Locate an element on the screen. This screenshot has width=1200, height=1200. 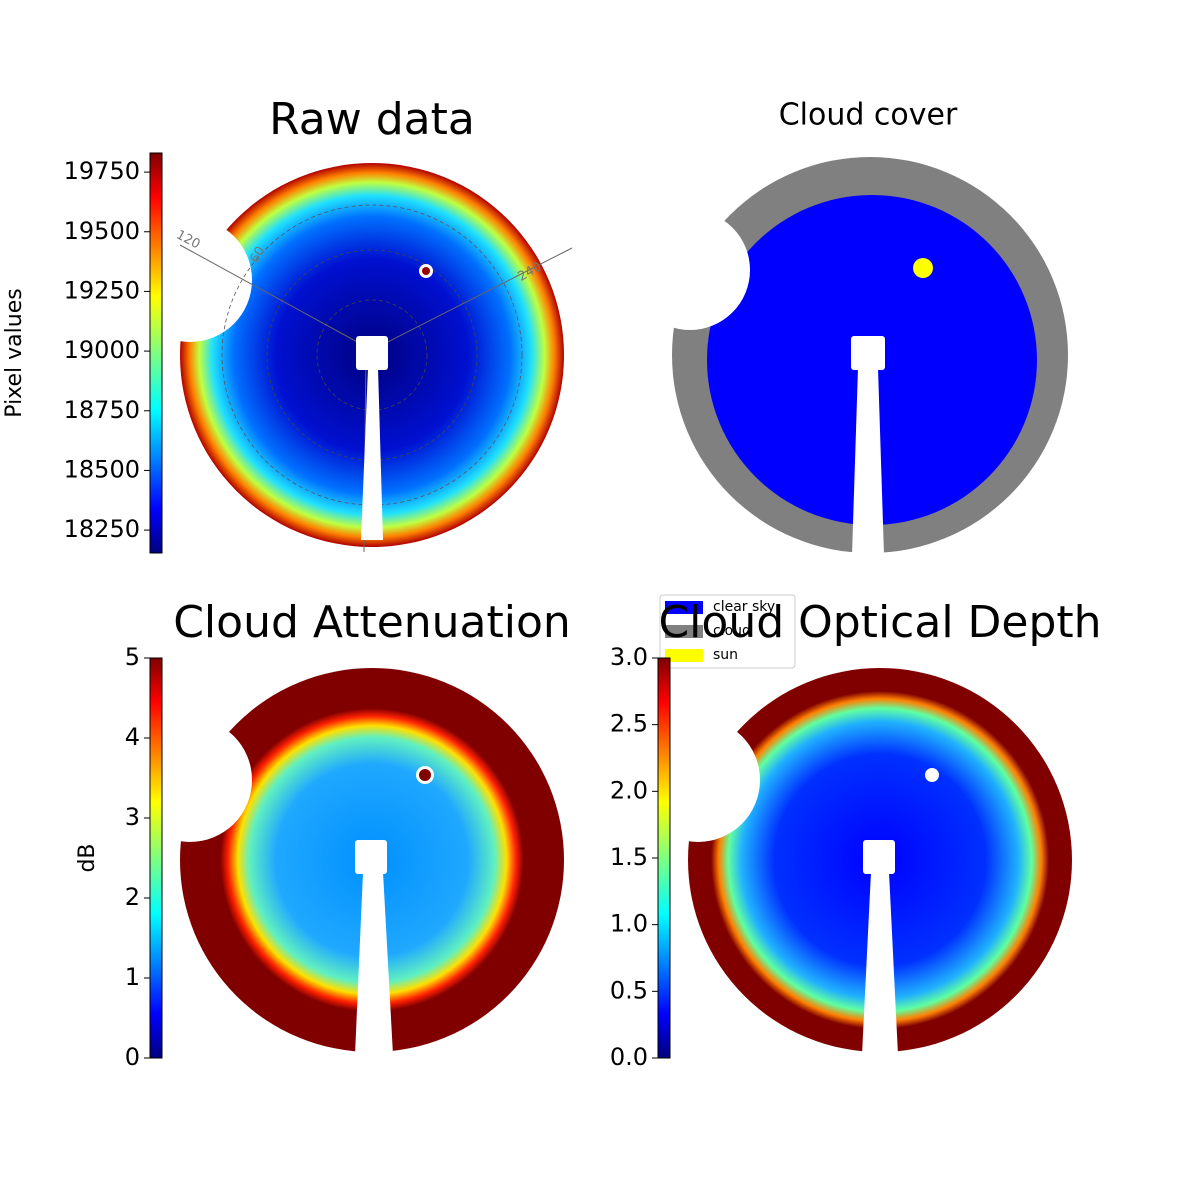
tick-label: 1 is located at coordinates (132, 977).